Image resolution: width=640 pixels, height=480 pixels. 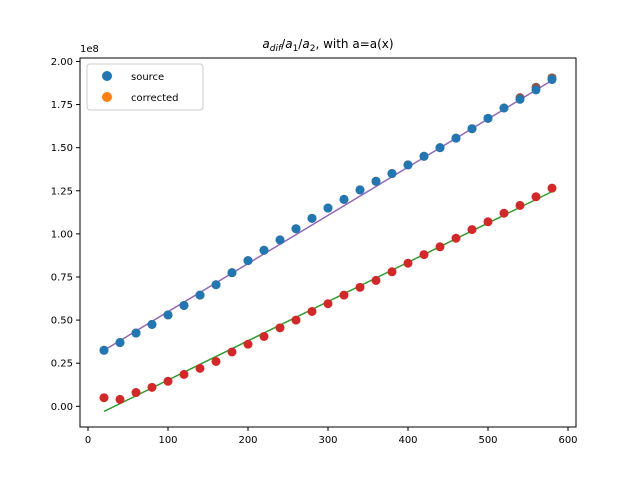 I want to click on x-tick-label: 100, so click(x=167, y=440).